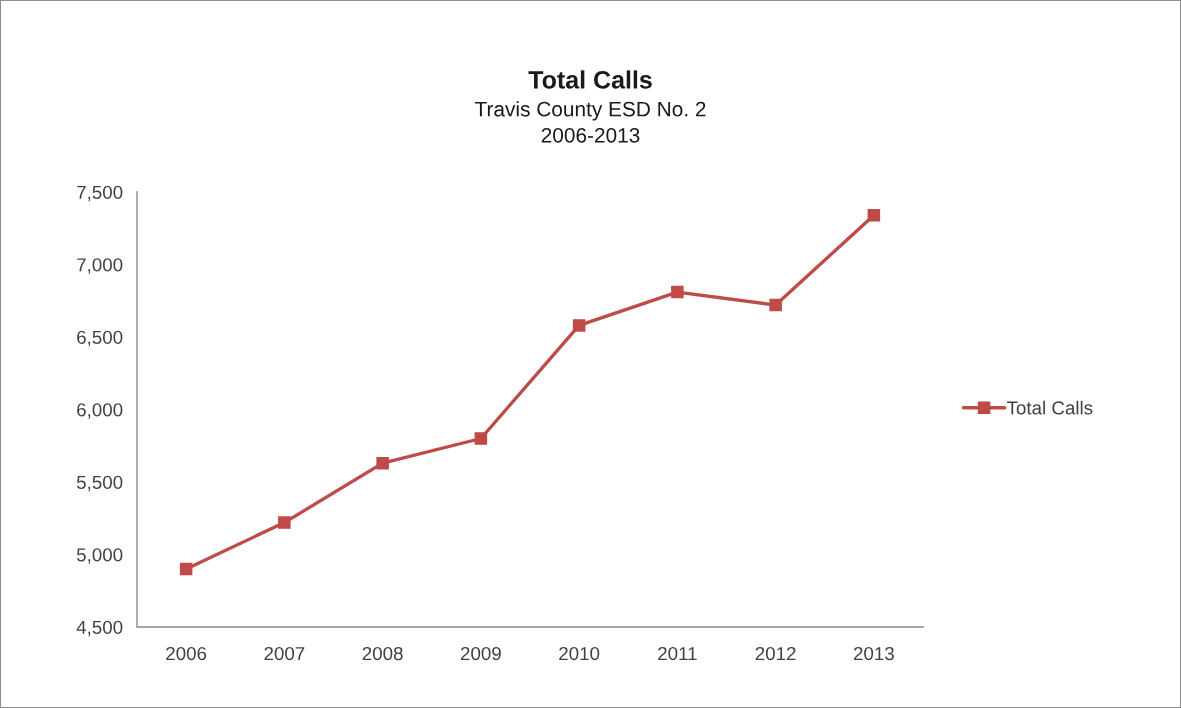 The height and width of the screenshot is (708, 1181). Describe the element at coordinates (99, 628) in the screenshot. I see `y-tick-label: 4,500` at that location.